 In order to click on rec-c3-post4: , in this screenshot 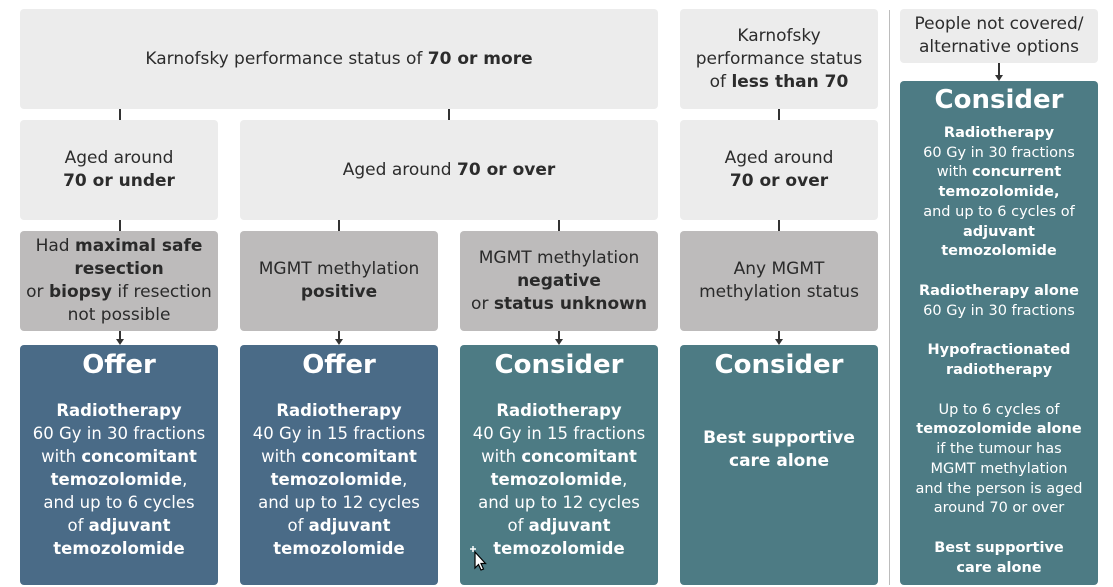, I will do `click(625, 479)`.